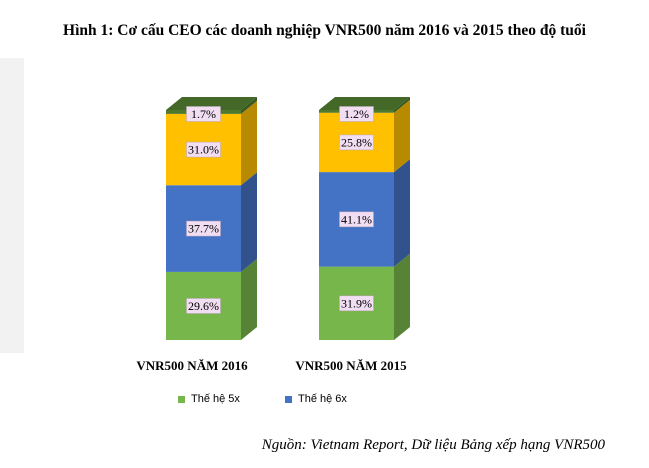 The height and width of the screenshot is (468, 649). I want to click on data-label-0-2: 31.0%, so click(203, 150).